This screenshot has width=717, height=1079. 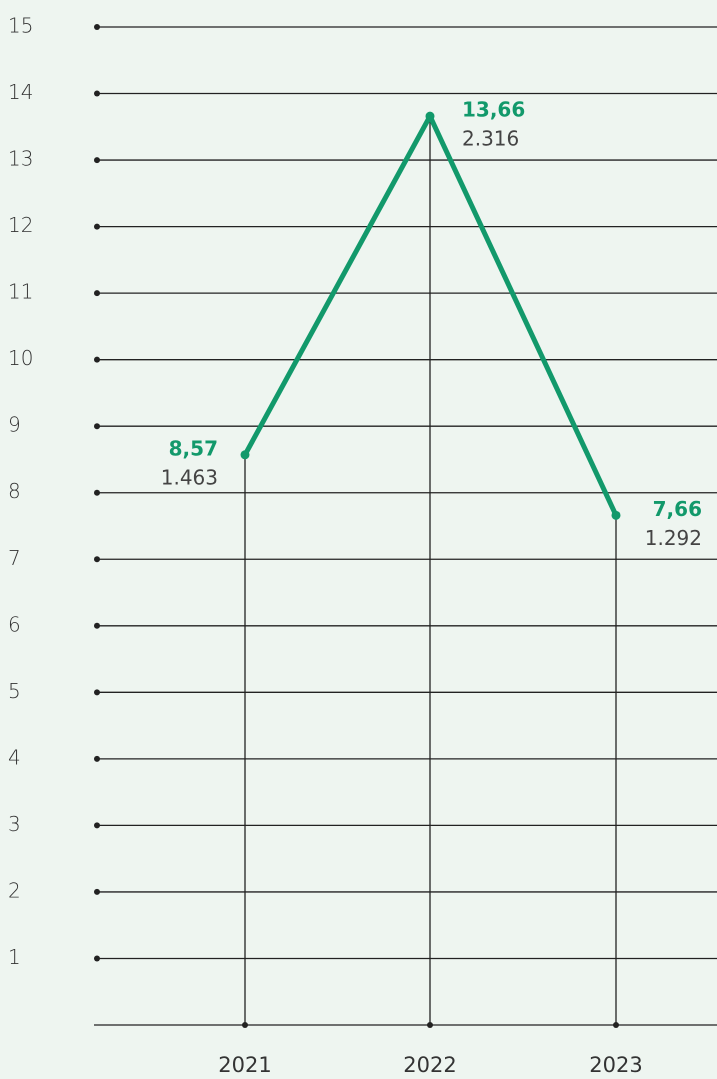 I want to click on value-label: 8,57, so click(x=193, y=448).